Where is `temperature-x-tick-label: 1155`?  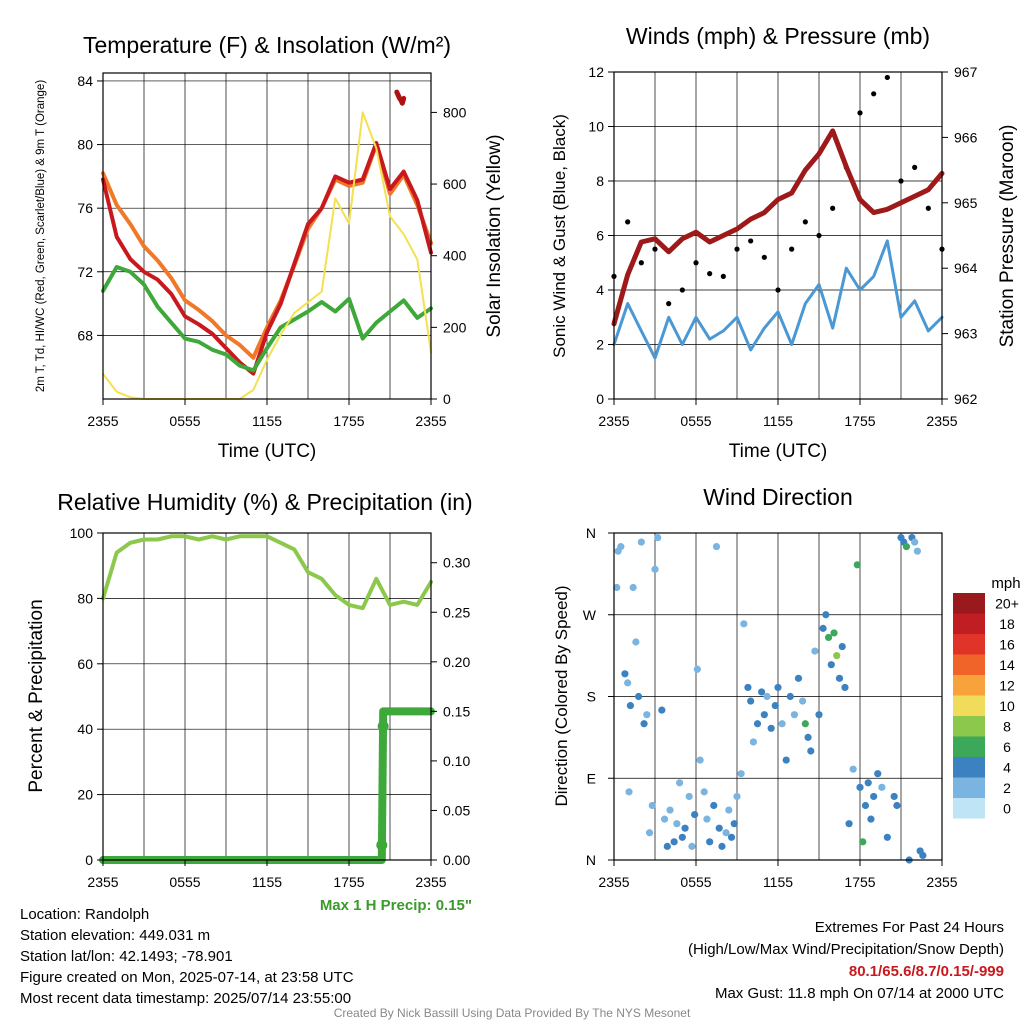
temperature-x-tick-label: 1155 is located at coordinates (267, 421).